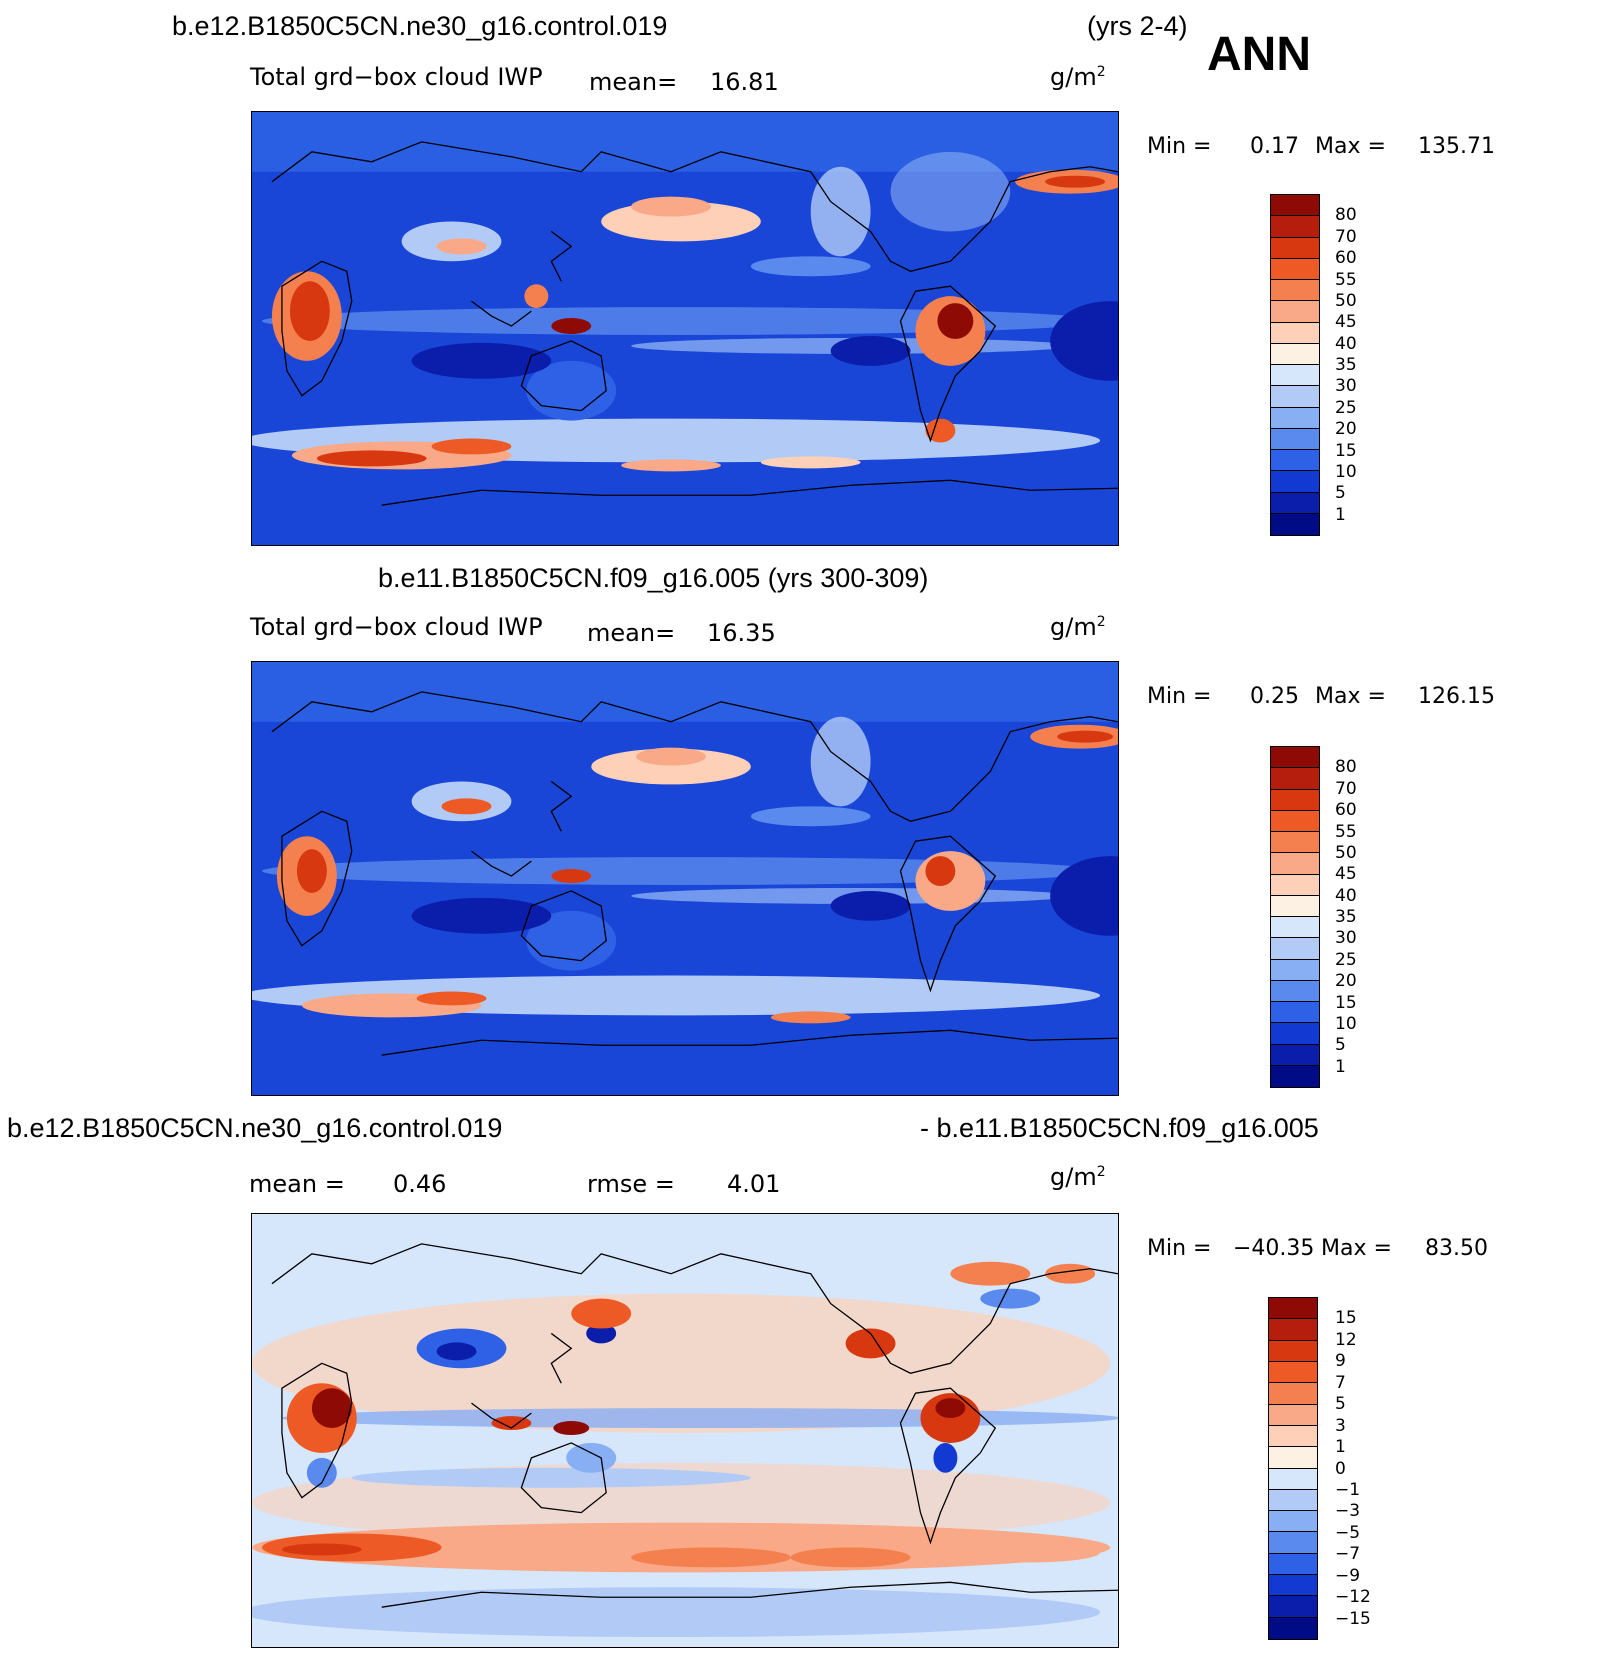 This screenshot has height=1669, width=1613. I want to click on panel3-units: g/m2, so click(1078, 1177).